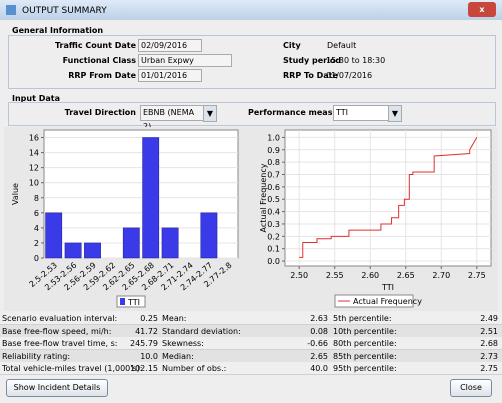  Describe the element at coordinates (172, 118) in the screenshot. I see `dropdown: EBNB (NEMA 2)` at that location.